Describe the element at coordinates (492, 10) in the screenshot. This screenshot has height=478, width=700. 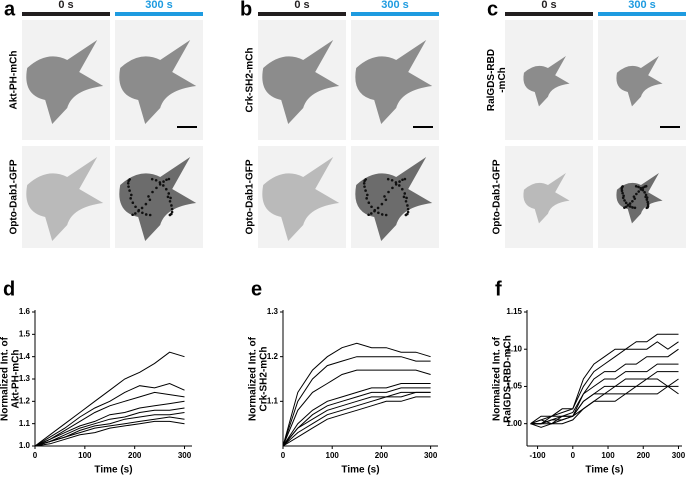
I see `panel-letter: c` at that location.